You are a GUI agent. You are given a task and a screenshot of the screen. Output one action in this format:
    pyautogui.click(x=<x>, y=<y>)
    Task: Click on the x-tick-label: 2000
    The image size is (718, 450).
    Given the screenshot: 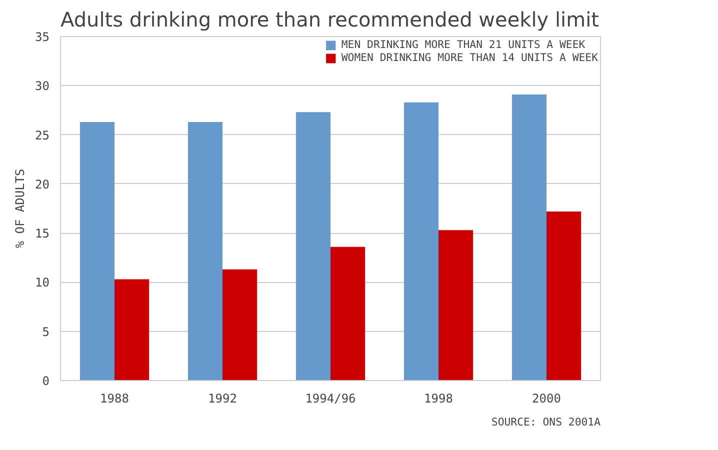 What is the action you would take?
    pyautogui.click(x=546, y=399)
    